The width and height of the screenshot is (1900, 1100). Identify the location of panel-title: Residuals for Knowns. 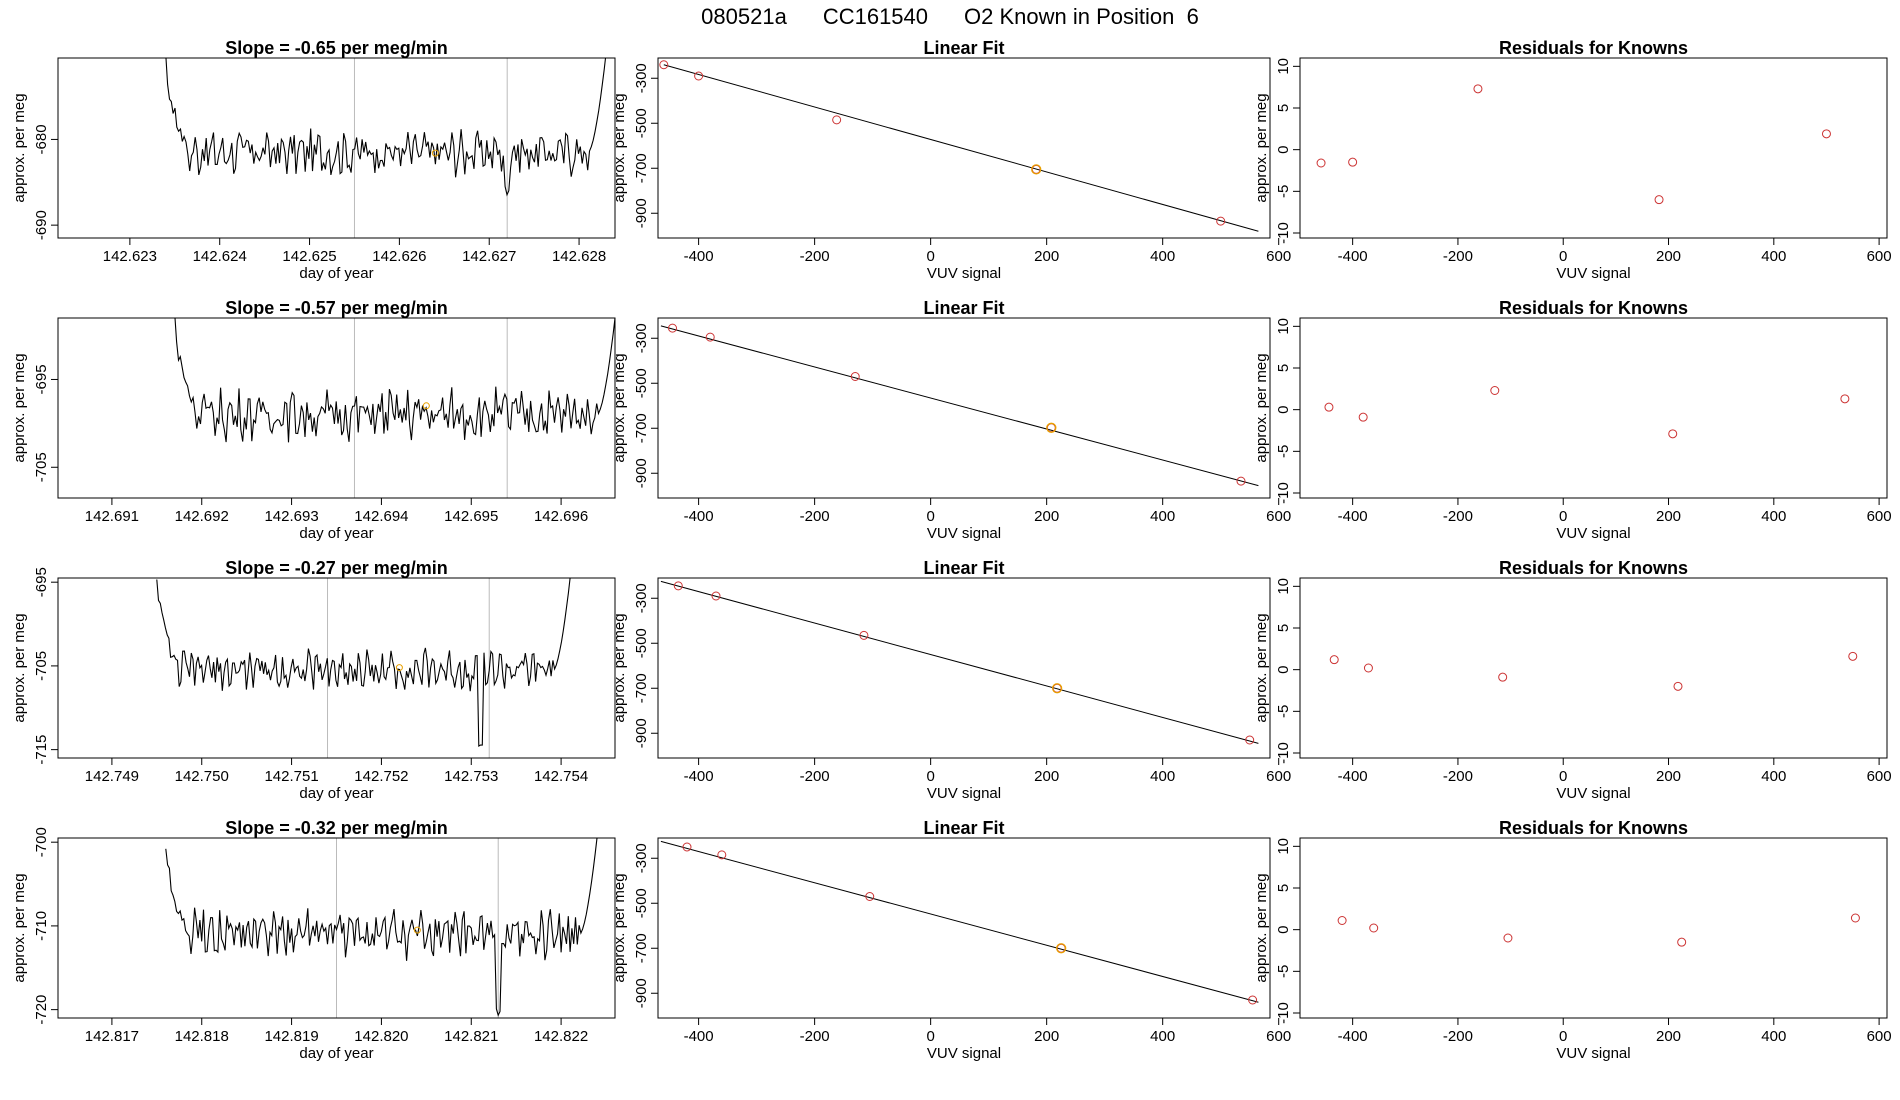
(1593, 828).